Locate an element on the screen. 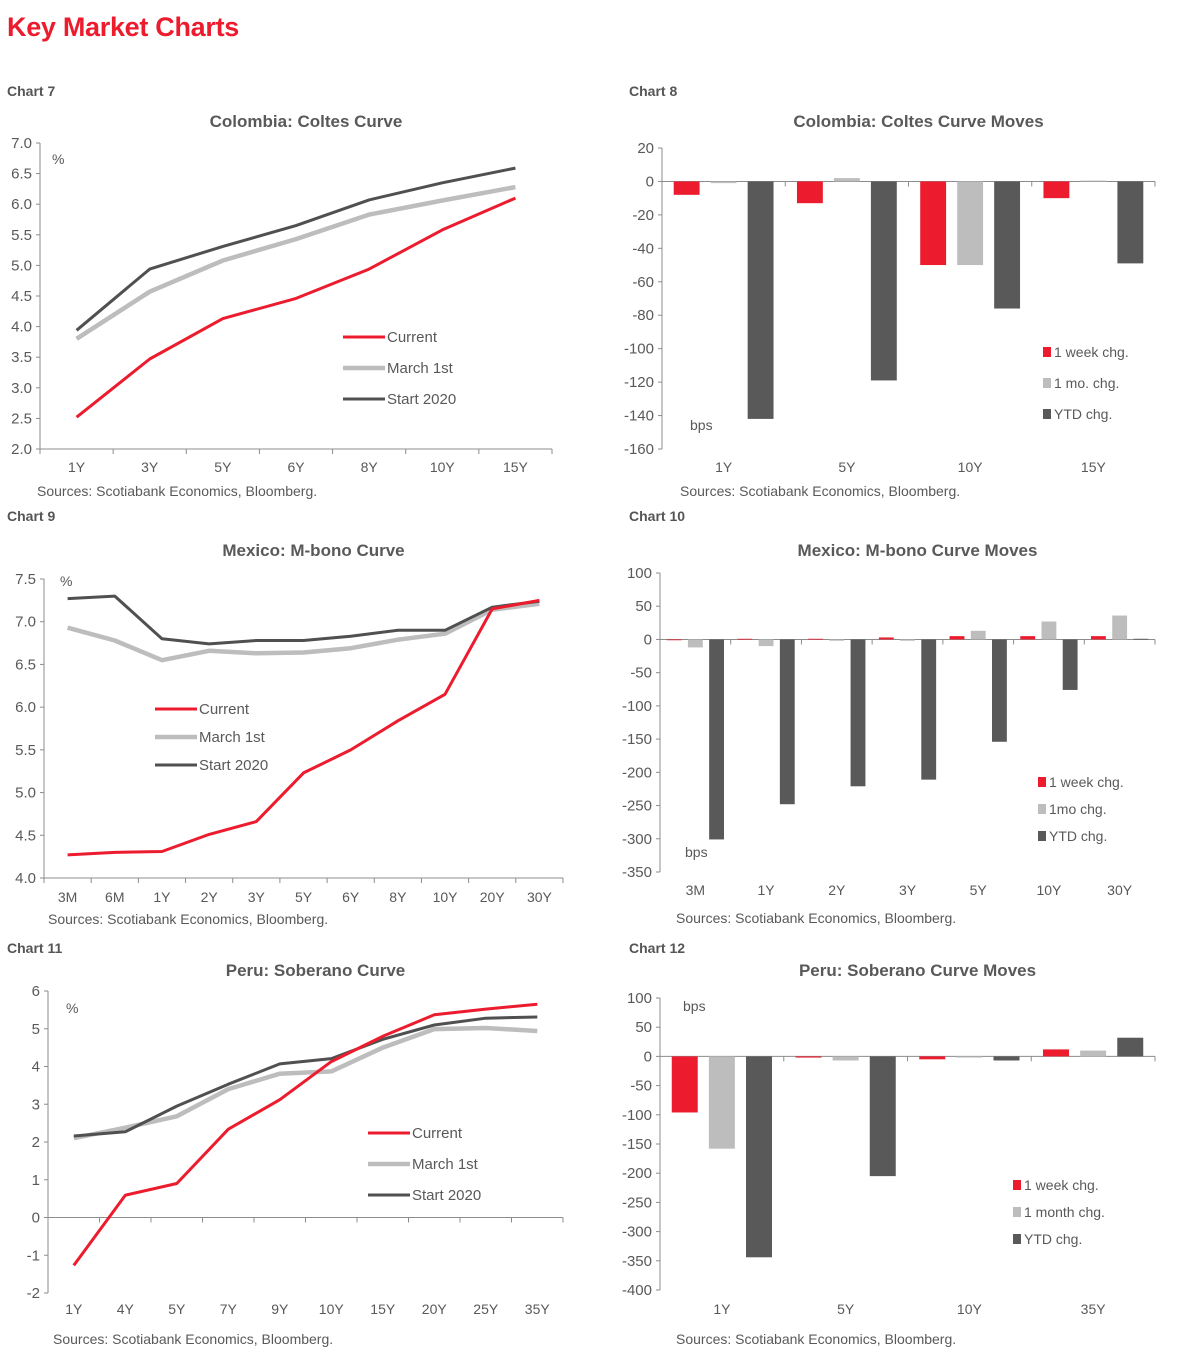 The image size is (1179, 1356). y-tick-label: 3.5 is located at coordinates (21, 357).